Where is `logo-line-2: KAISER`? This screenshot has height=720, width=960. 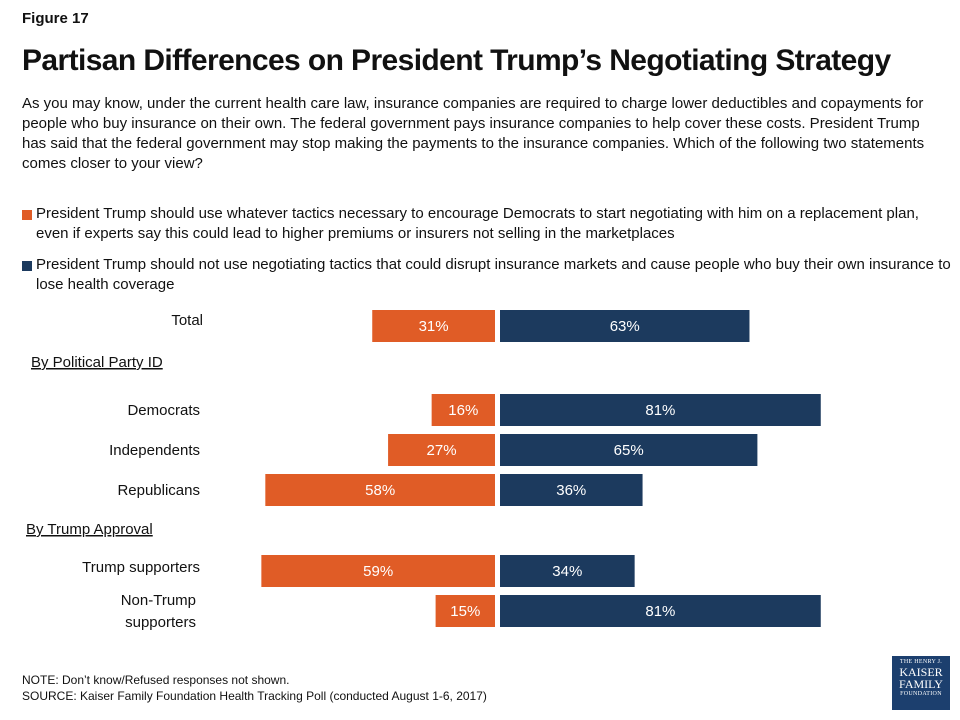 logo-line-2: KAISER is located at coordinates (921, 672).